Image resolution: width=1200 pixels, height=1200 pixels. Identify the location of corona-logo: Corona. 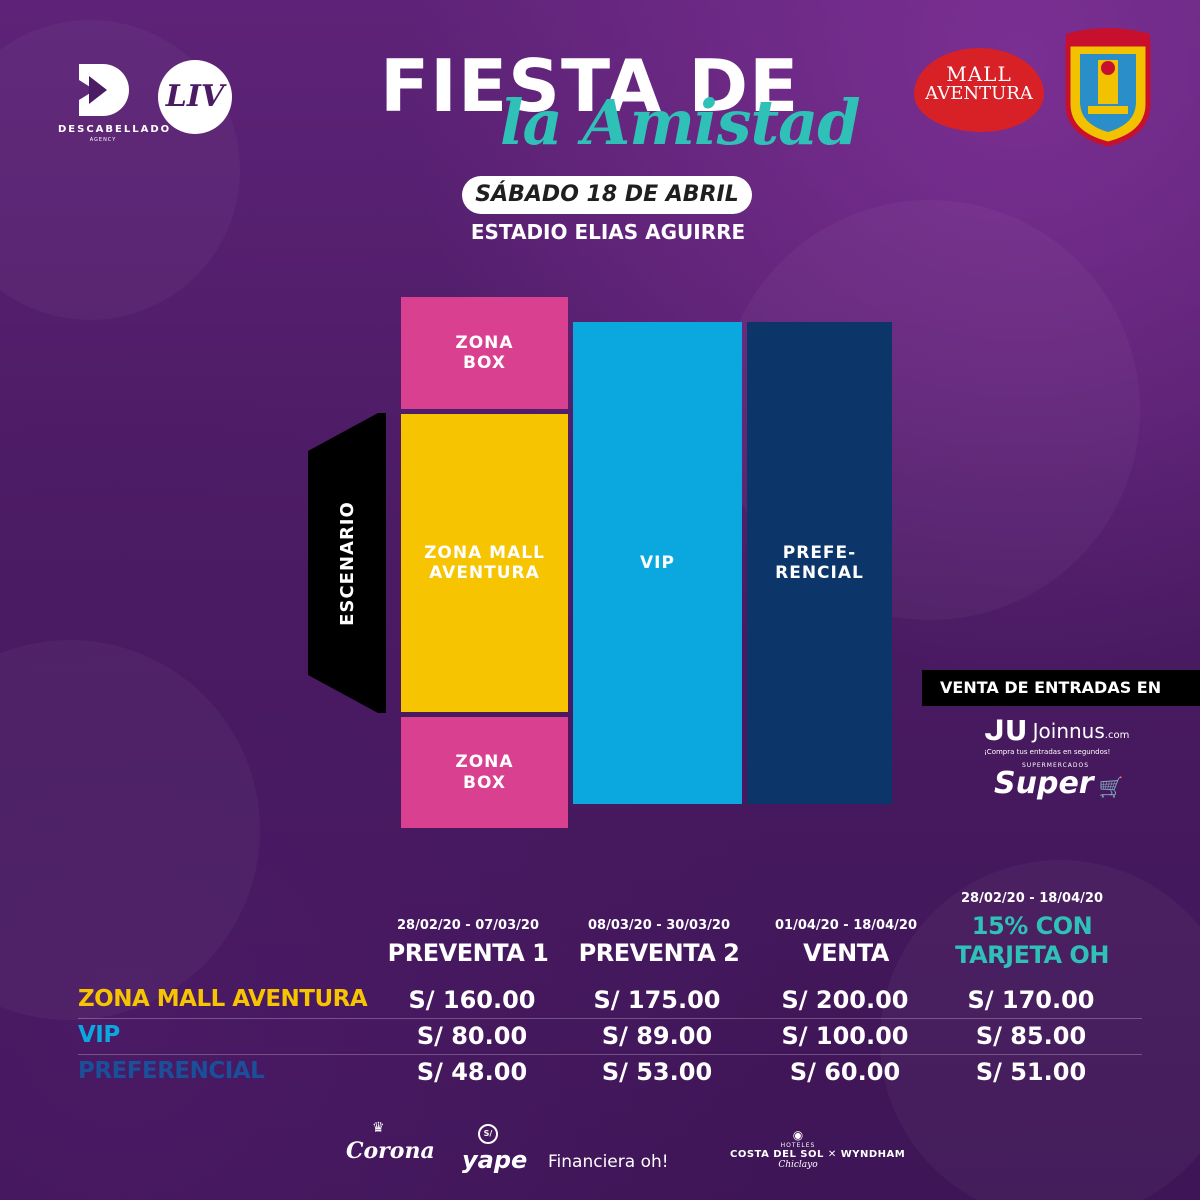
(390, 1151).